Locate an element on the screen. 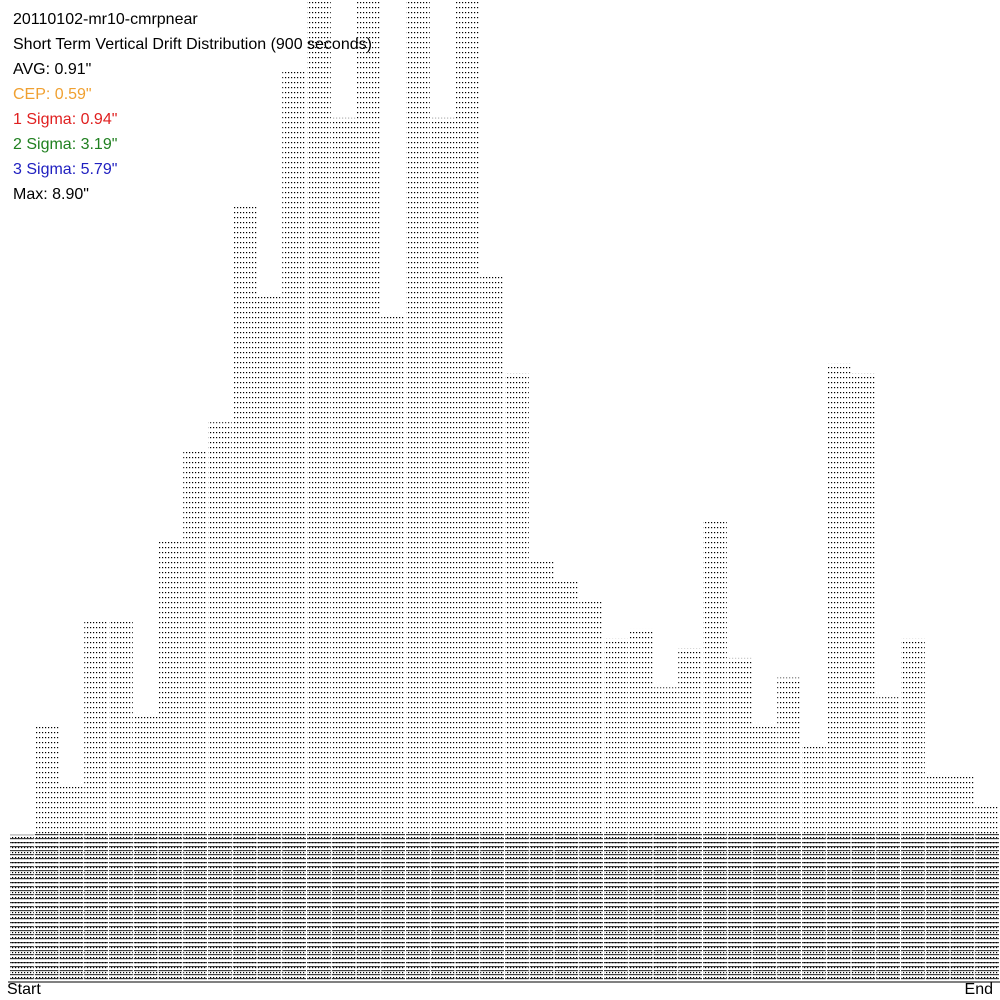 The height and width of the screenshot is (1000, 1000). stat-line: AVG: 0.91" is located at coordinates (52, 69).